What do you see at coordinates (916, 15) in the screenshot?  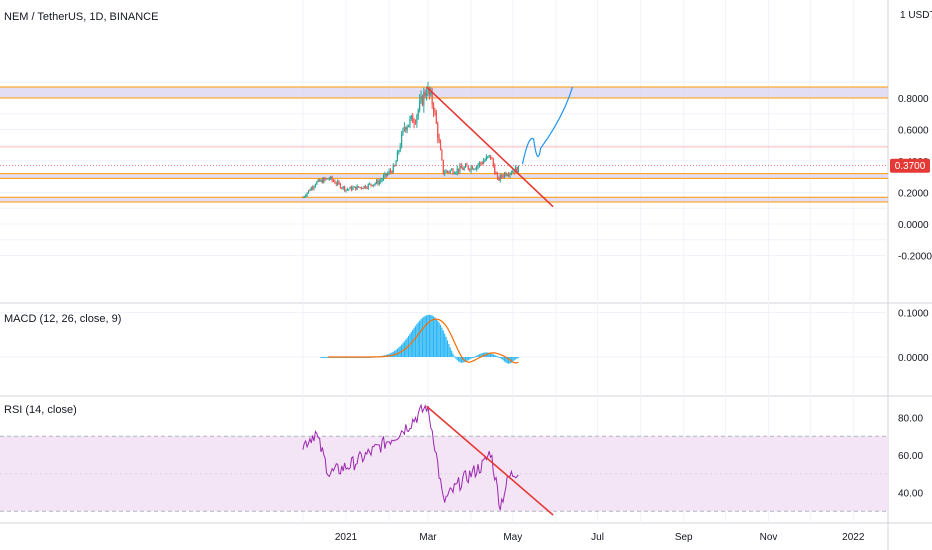 I see `currency-label: 1 USDT` at bounding box center [916, 15].